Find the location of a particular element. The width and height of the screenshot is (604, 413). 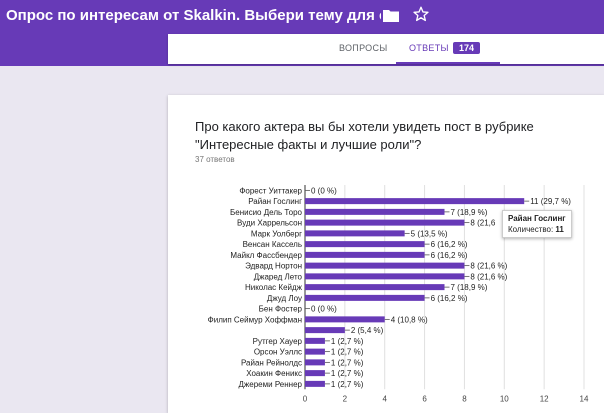

active-tab-indicator is located at coordinates (448, 63).